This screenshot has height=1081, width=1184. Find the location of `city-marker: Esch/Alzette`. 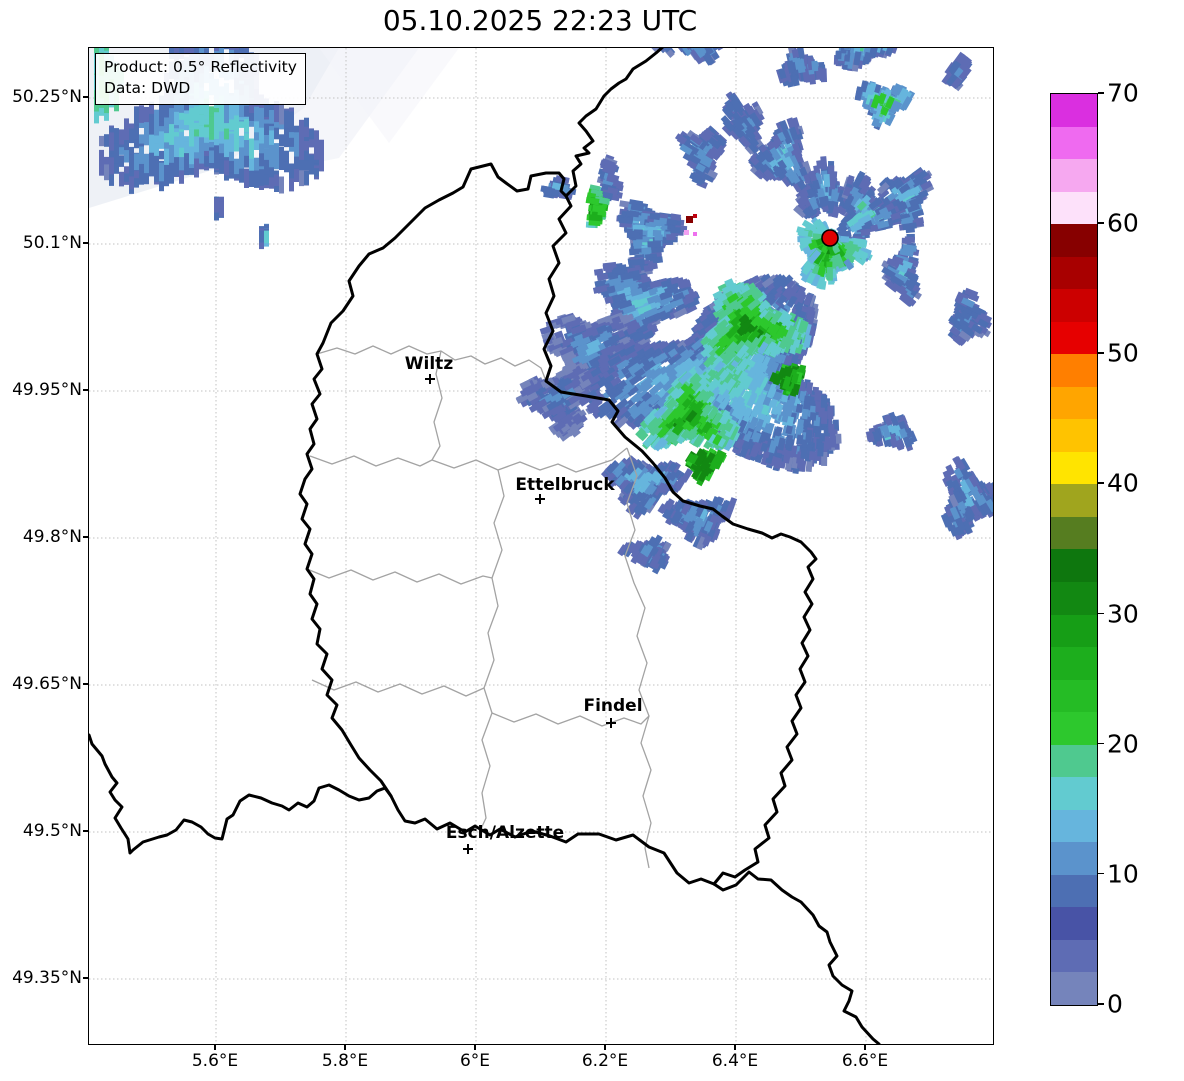

city-marker: Esch/Alzette is located at coordinates (505, 838).